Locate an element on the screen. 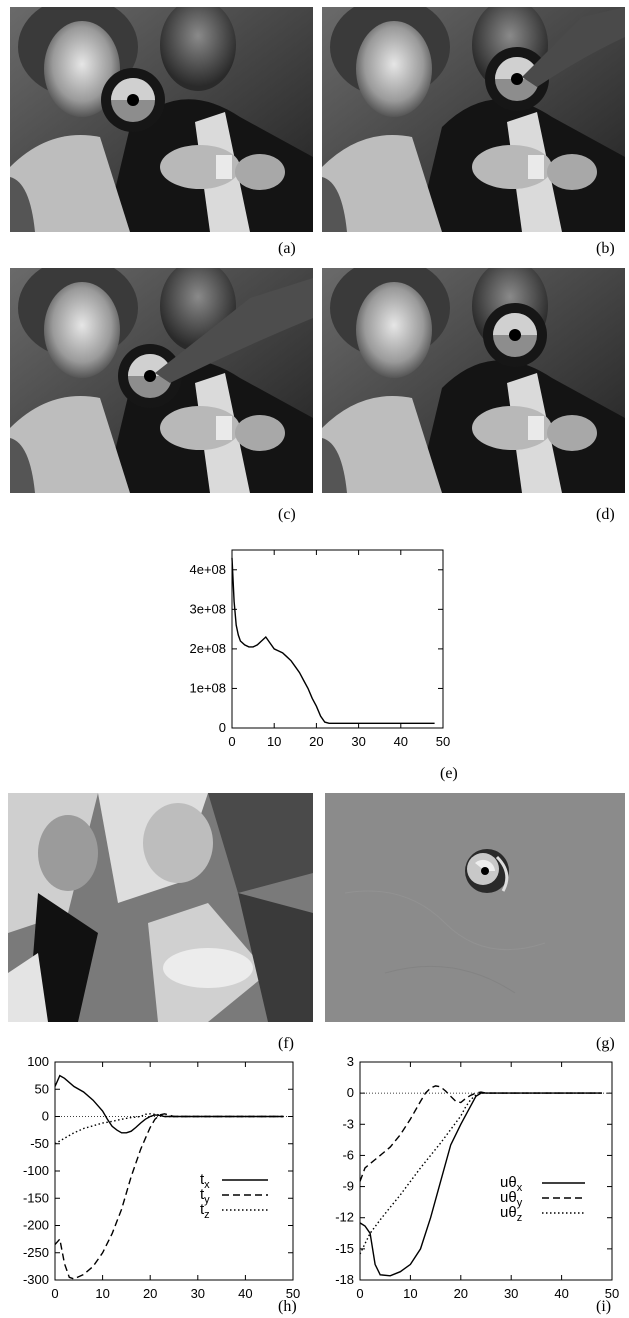 The width and height of the screenshot is (629, 1318). y-tick-label: 3e+08 is located at coordinates (207, 608).